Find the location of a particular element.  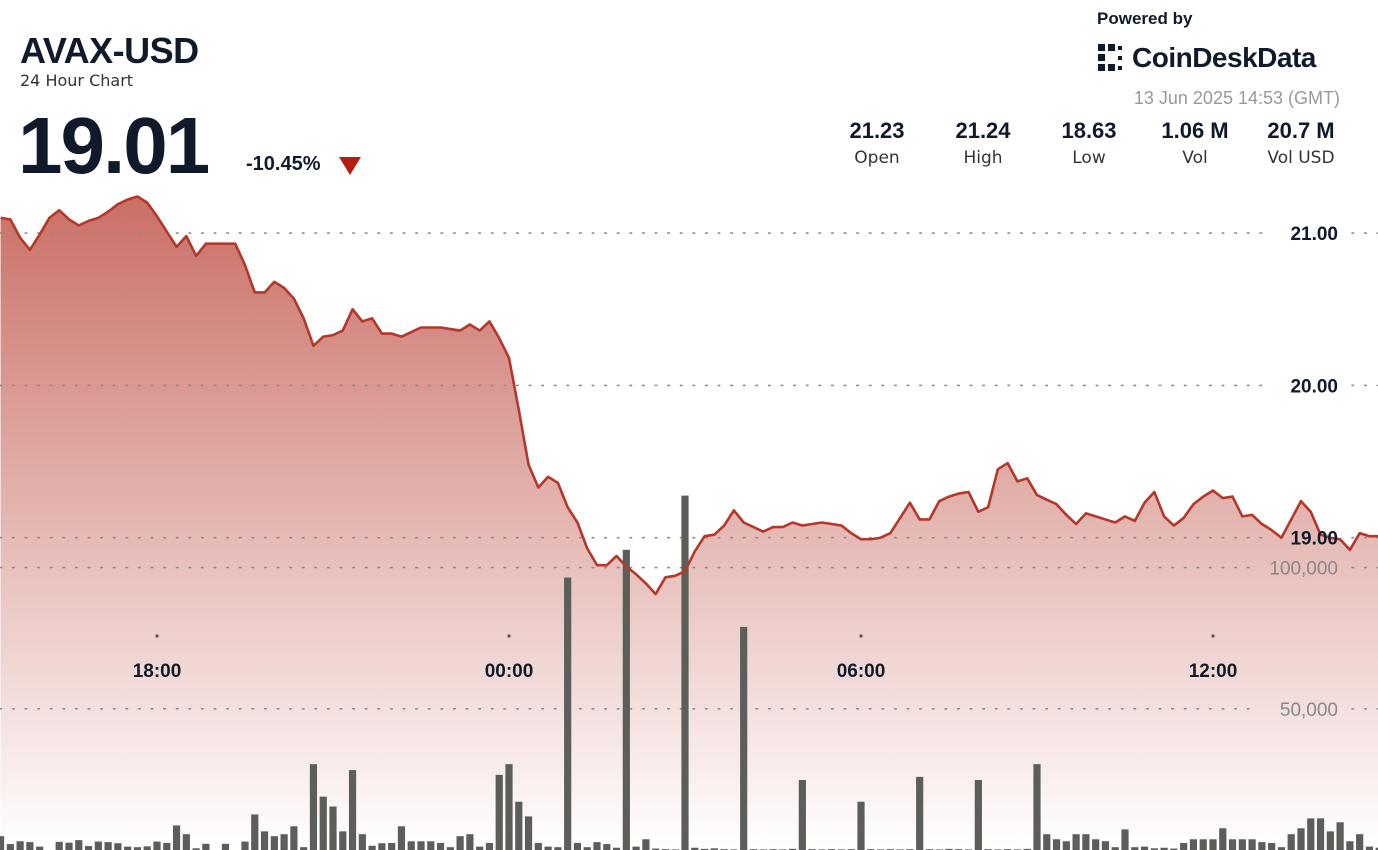

stat: 20.7 M Vol USD is located at coordinates (1301, 143).